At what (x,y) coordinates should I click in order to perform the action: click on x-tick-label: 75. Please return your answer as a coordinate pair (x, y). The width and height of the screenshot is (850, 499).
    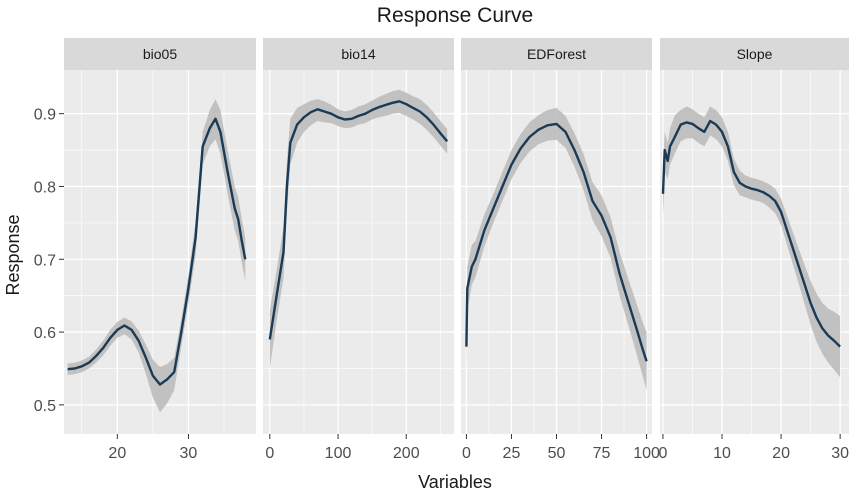
    Looking at the image, I should click on (602, 453).